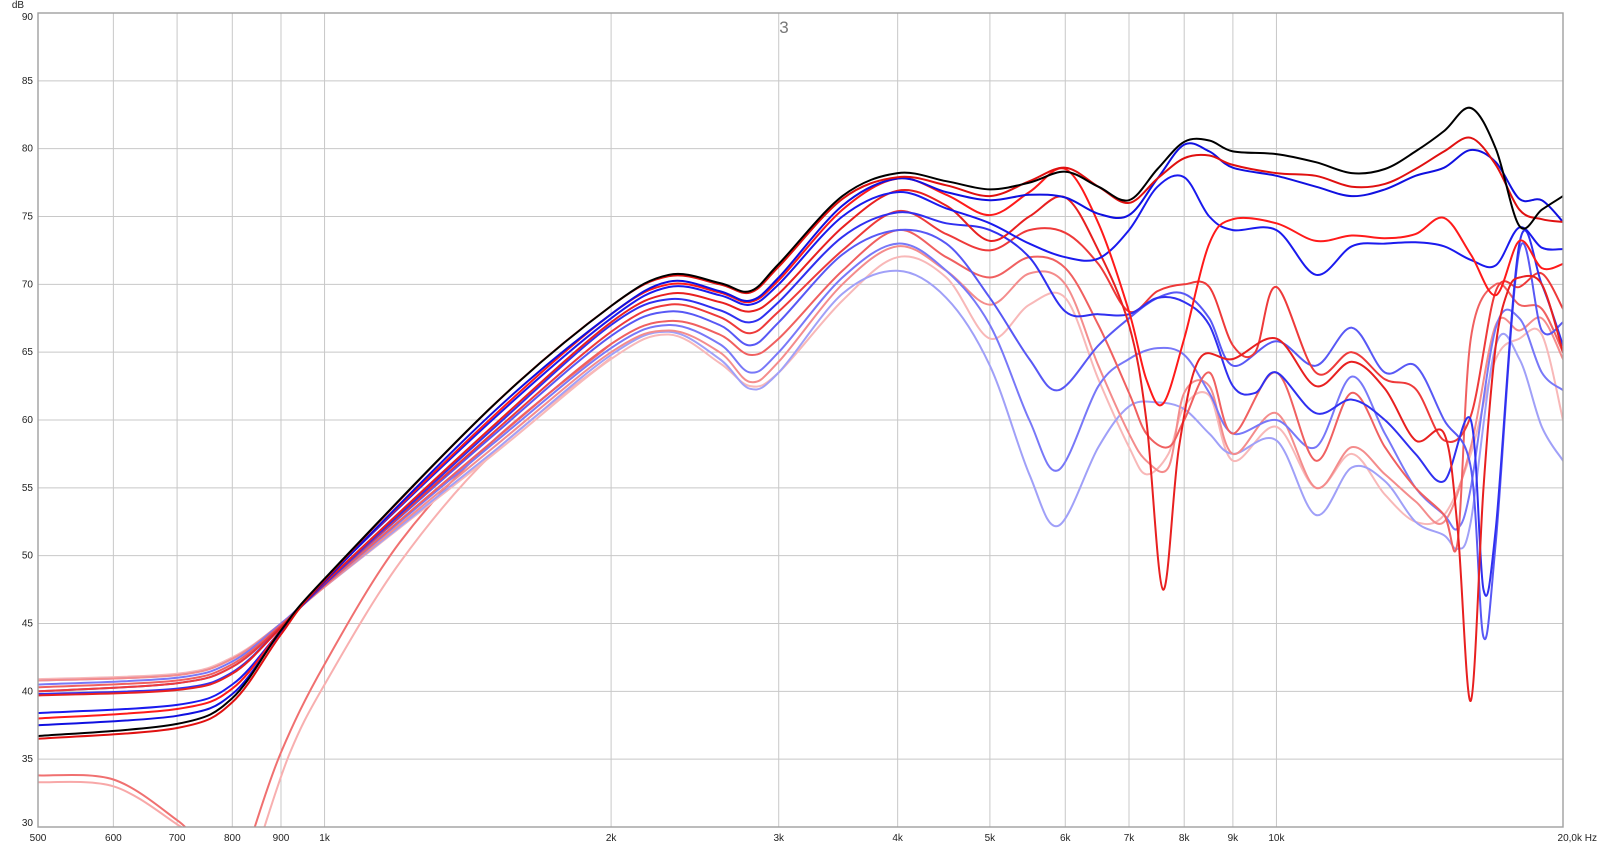  I want to click on x-tick-label: 9k, so click(1234, 838).